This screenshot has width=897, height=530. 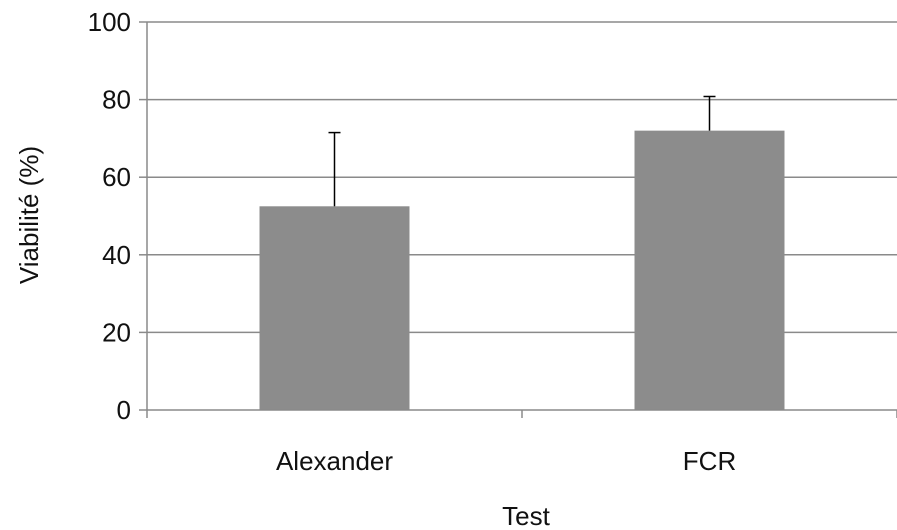 I want to click on y-tick-label: 60, so click(x=116, y=177).